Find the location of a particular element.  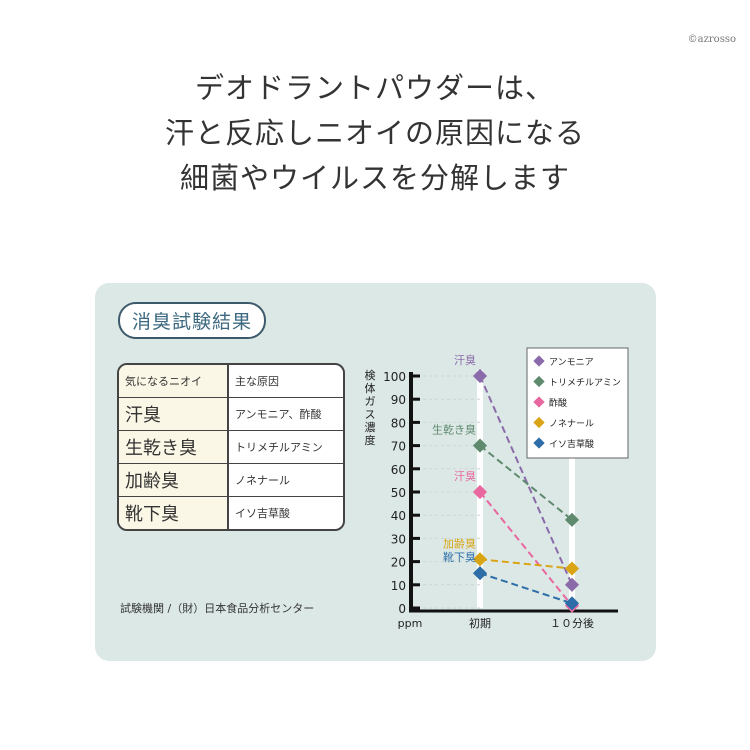

y-tick-label: 50 is located at coordinates (398, 493).